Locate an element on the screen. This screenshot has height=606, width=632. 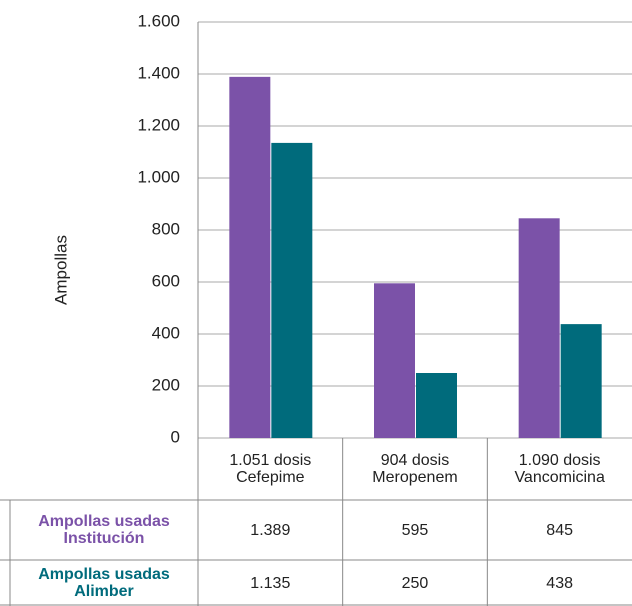
x-tick-label: 1.090 dosis Vancomicina is located at coordinates (559, 469).